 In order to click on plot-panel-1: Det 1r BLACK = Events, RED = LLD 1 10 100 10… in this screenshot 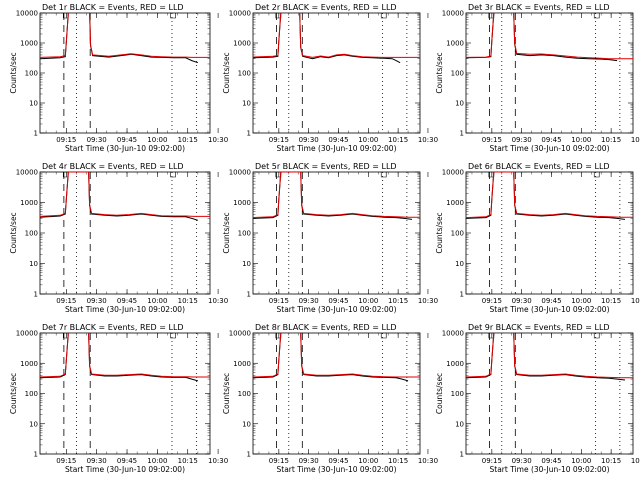, I will do `click(118, 78)`.